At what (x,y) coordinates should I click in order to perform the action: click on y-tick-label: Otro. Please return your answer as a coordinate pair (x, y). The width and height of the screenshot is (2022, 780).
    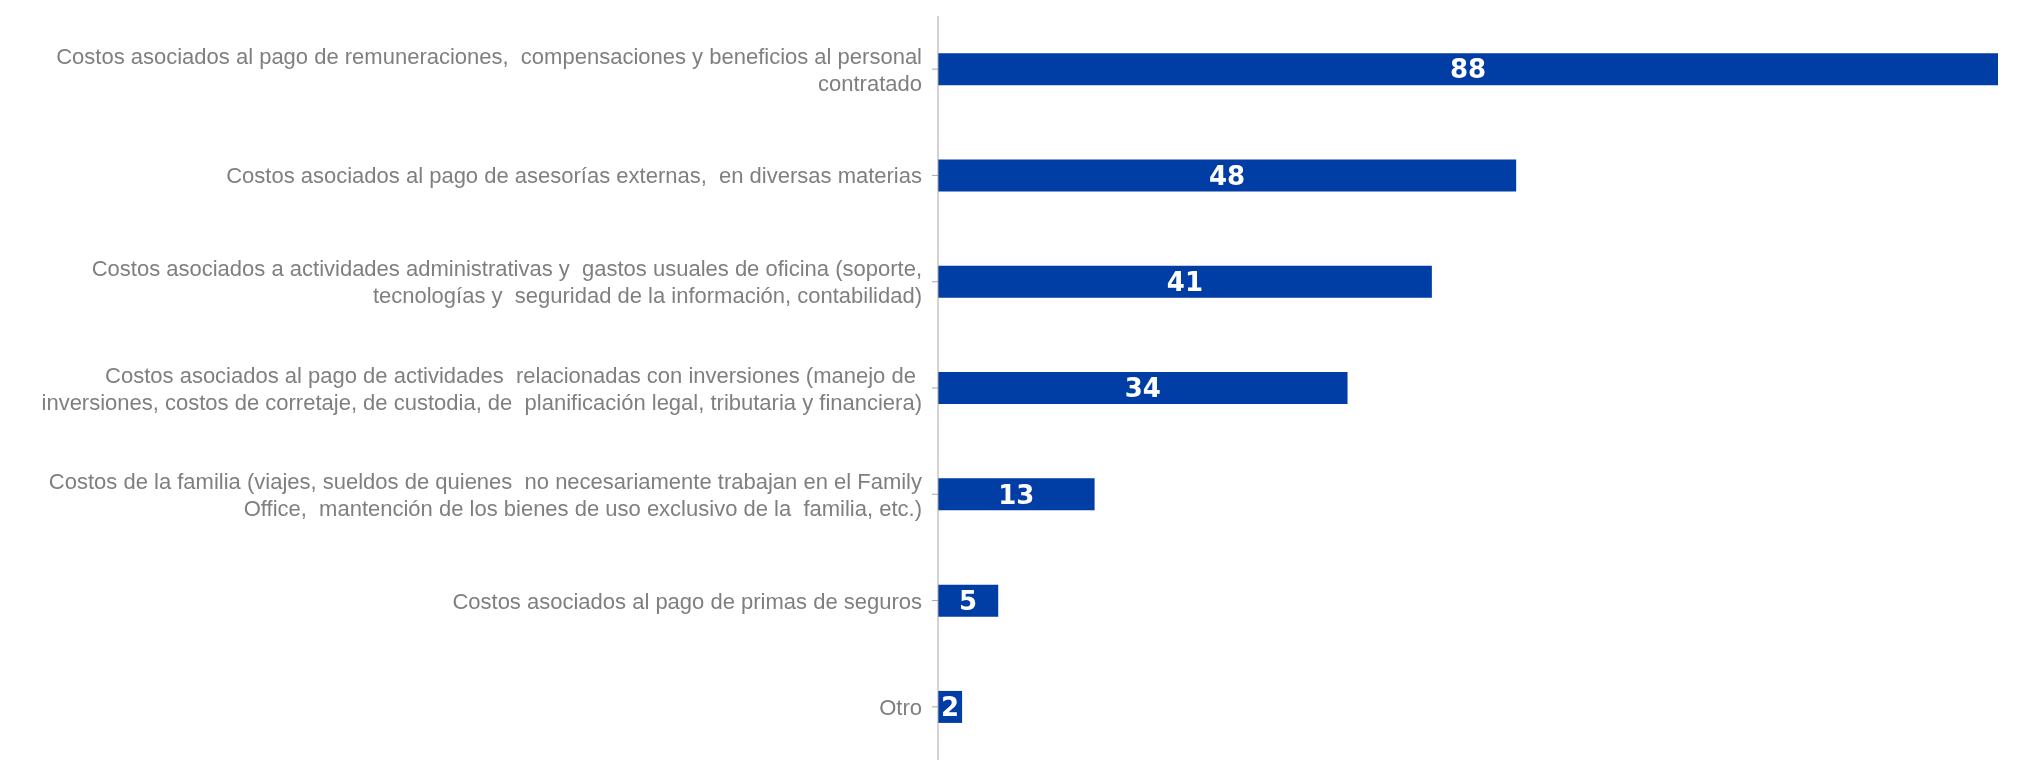
    Looking at the image, I should click on (900, 707).